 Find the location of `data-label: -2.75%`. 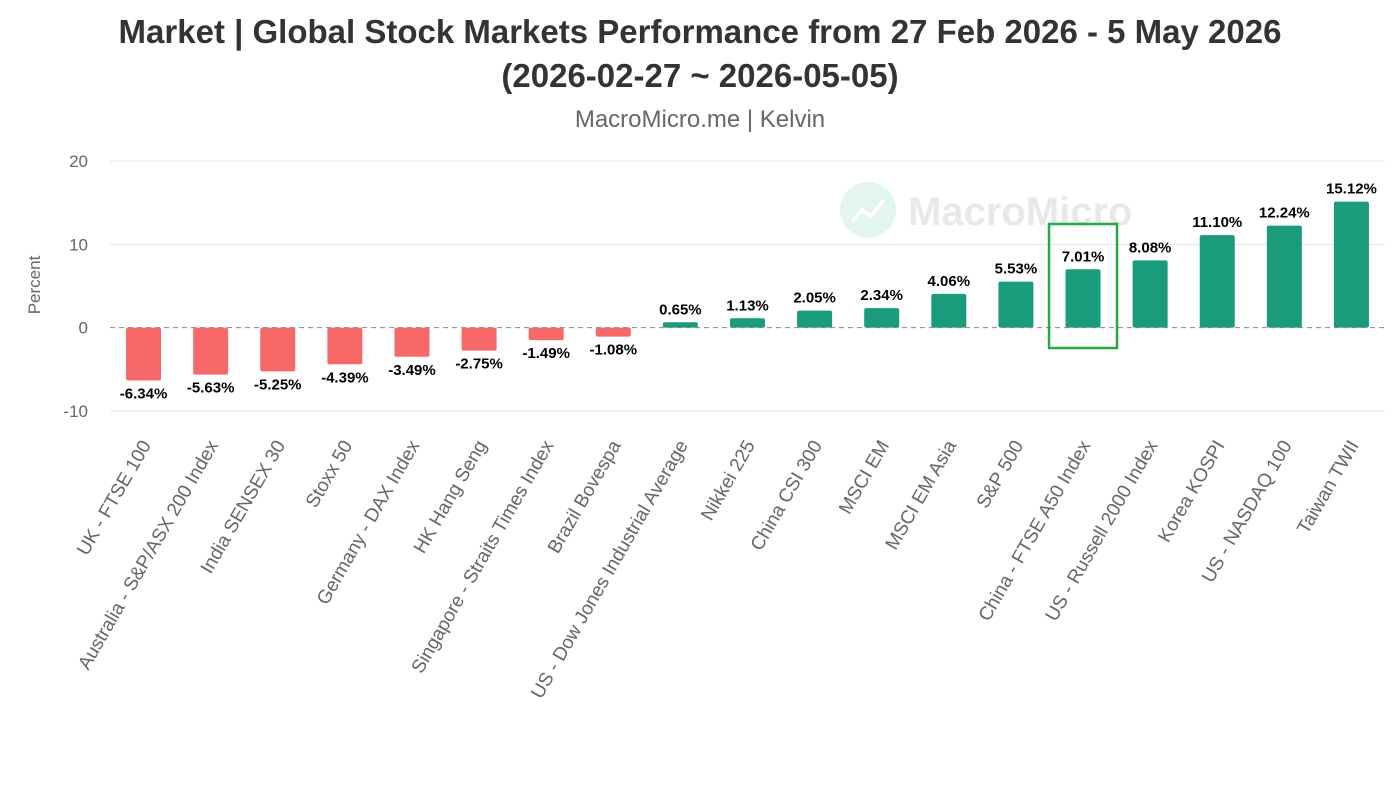

data-label: -2.75% is located at coordinates (479, 364).